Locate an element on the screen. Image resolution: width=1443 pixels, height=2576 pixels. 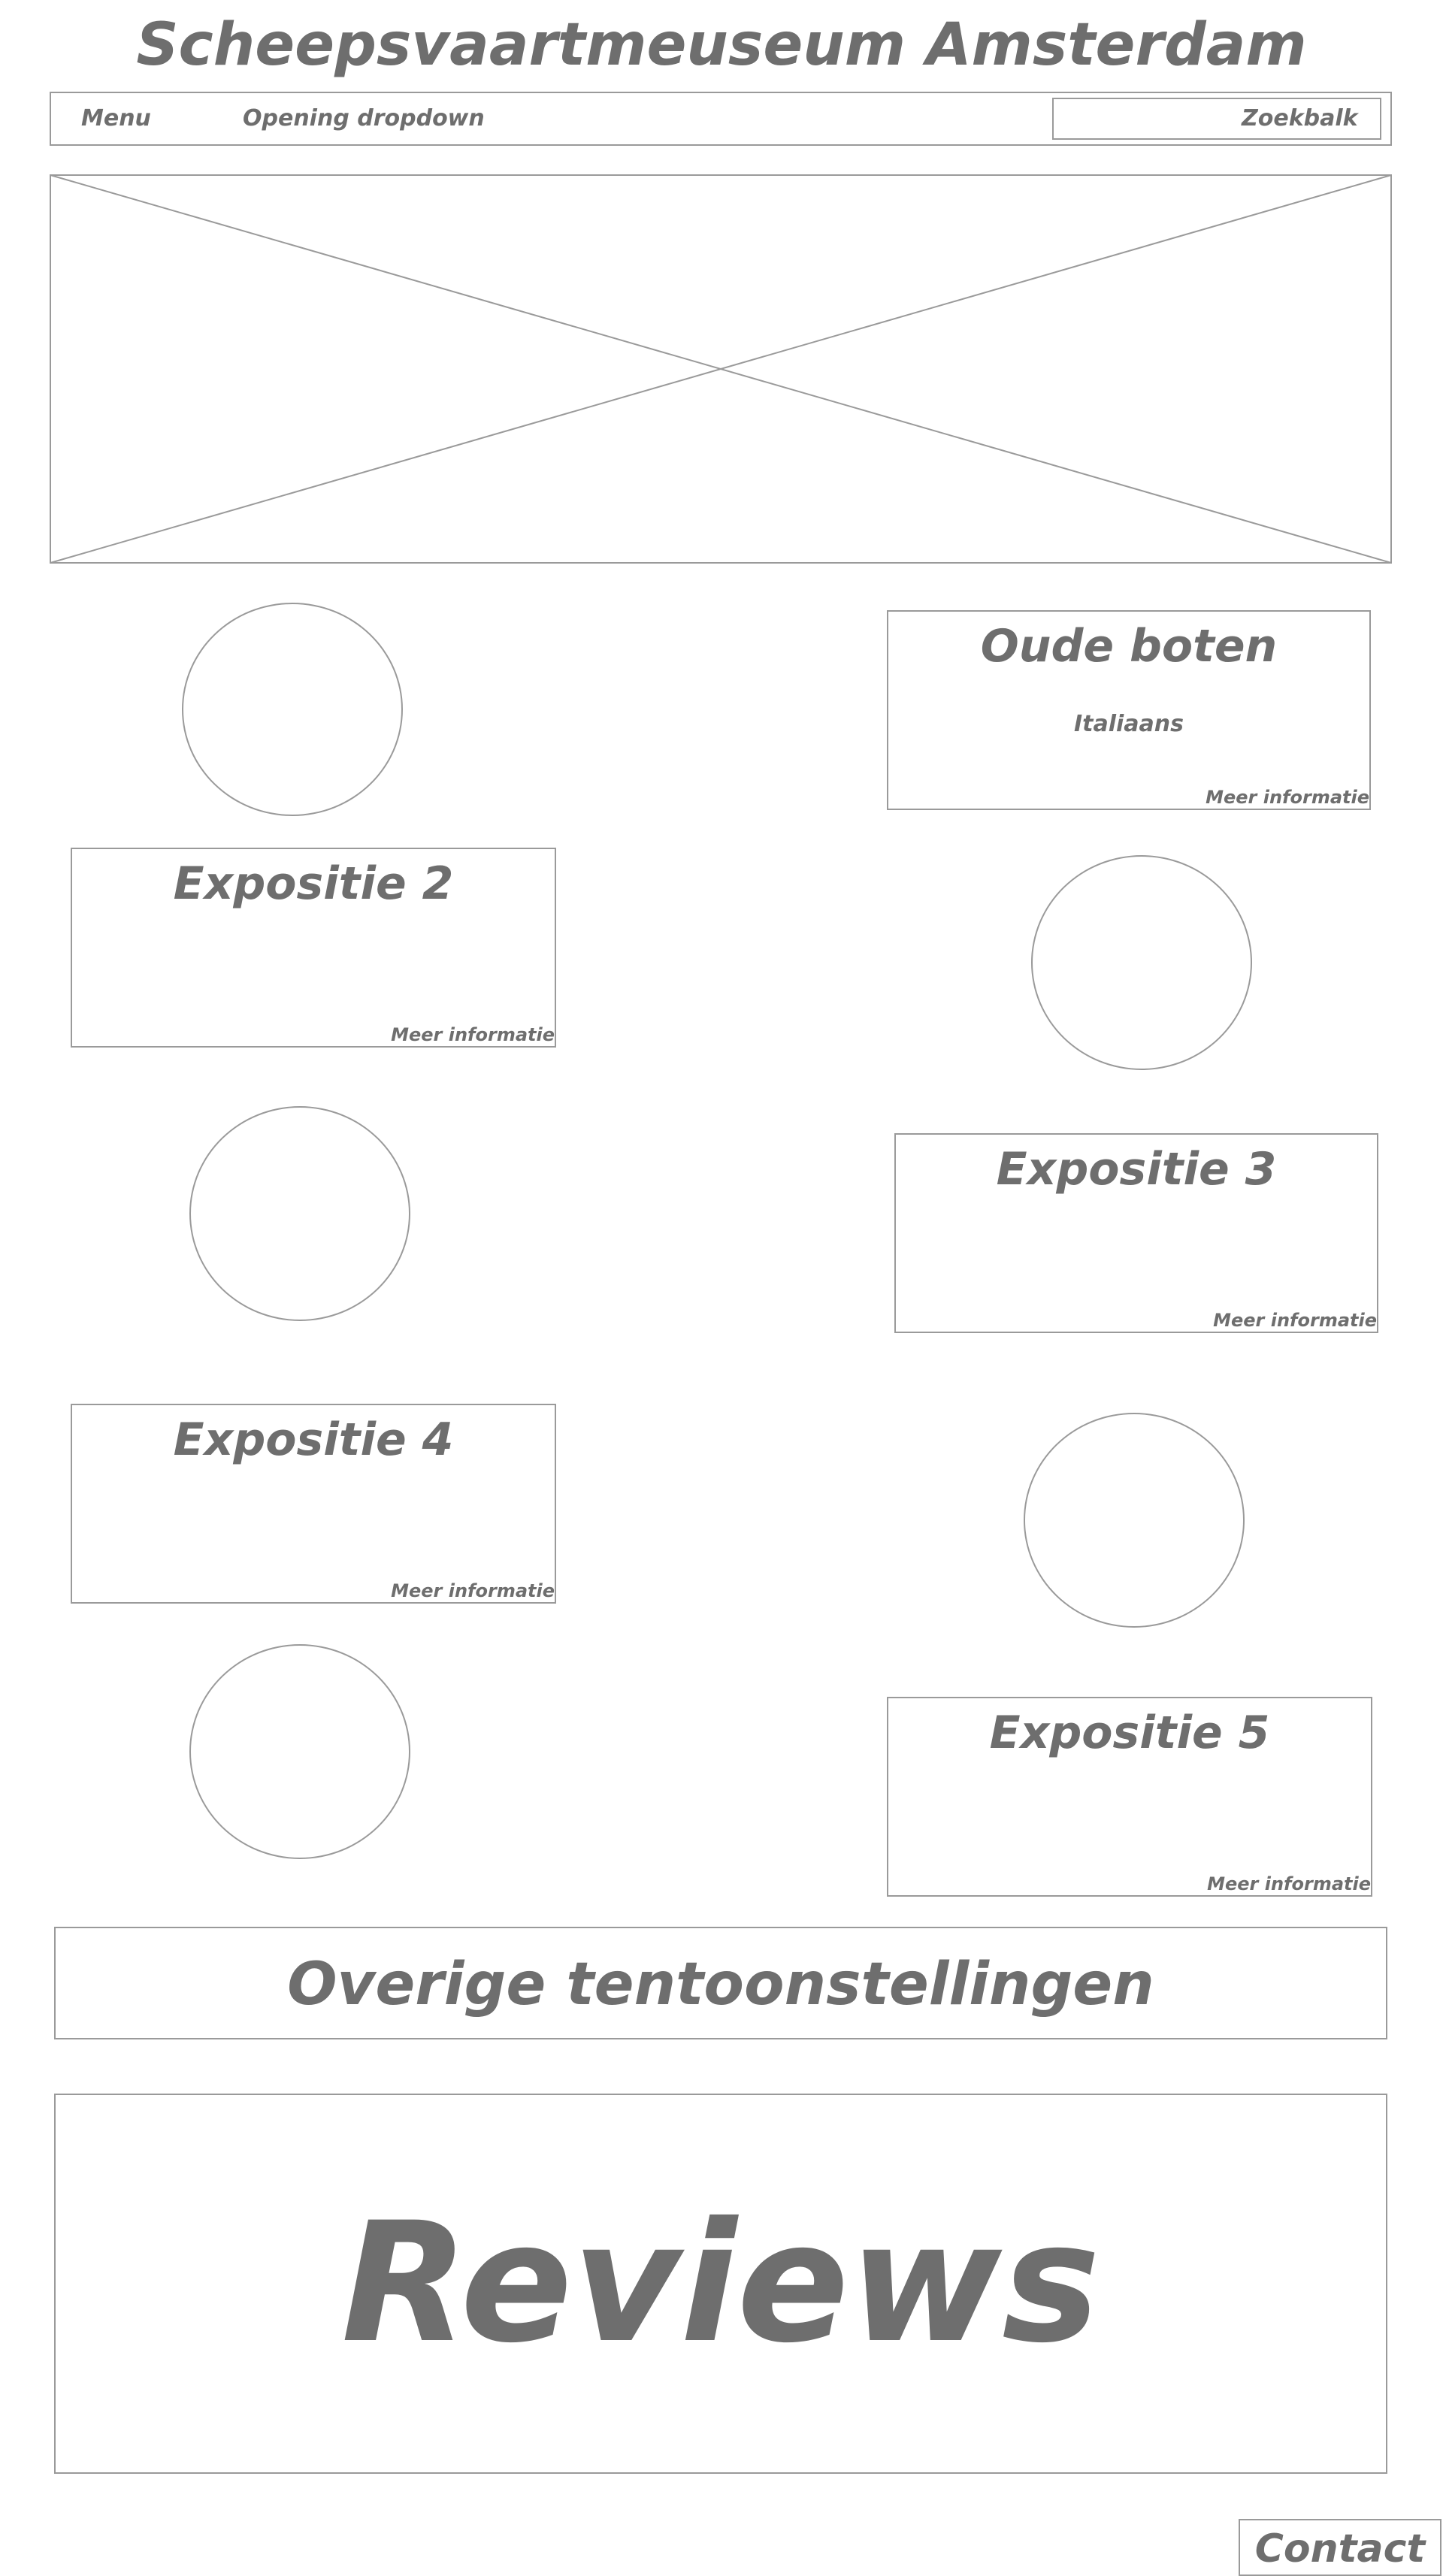
exposition-card: Expositie 5 Meer informatie is located at coordinates (1129, 1797).